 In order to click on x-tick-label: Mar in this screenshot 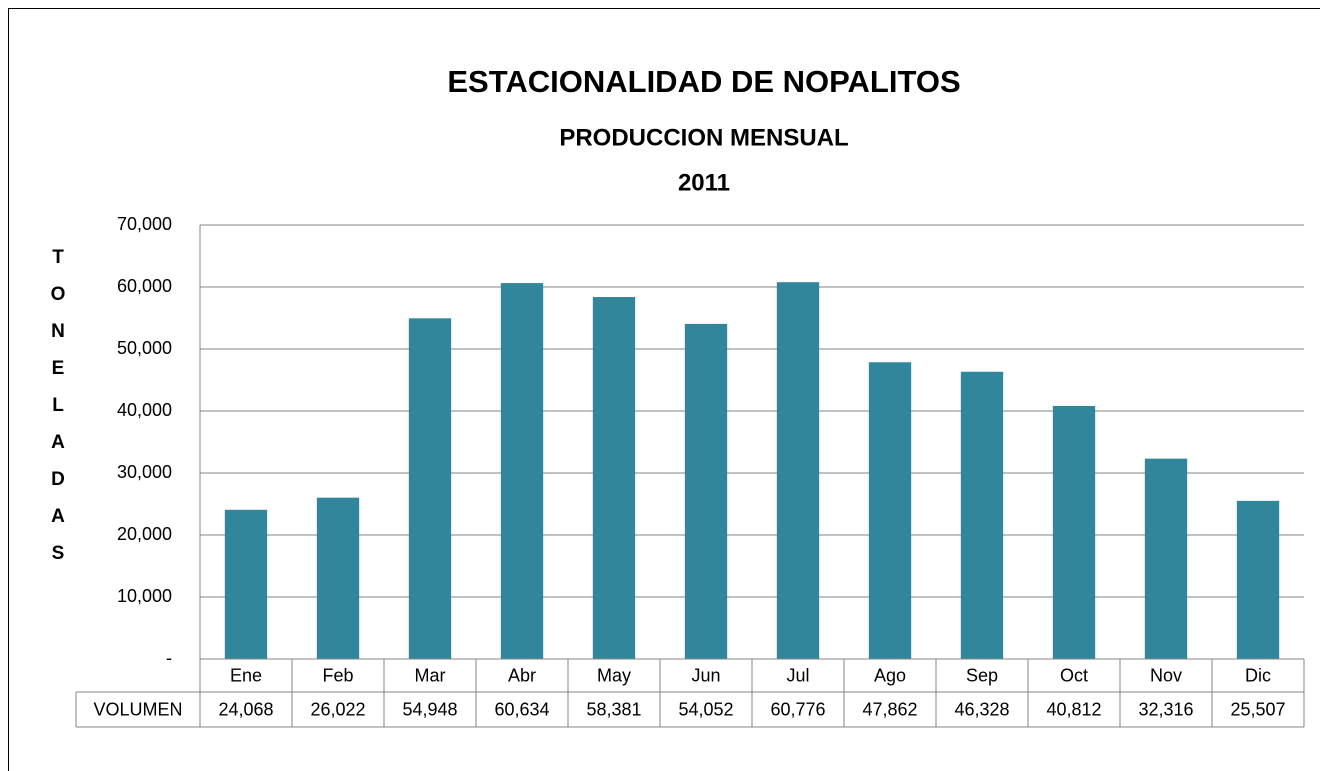, I will do `click(430, 675)`.